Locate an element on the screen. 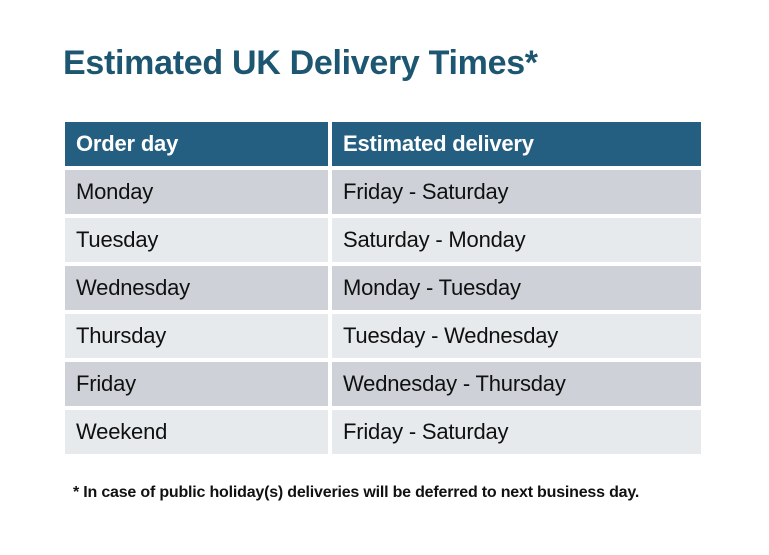  cell-order-day: Friday is located at coordinates (196, 384).